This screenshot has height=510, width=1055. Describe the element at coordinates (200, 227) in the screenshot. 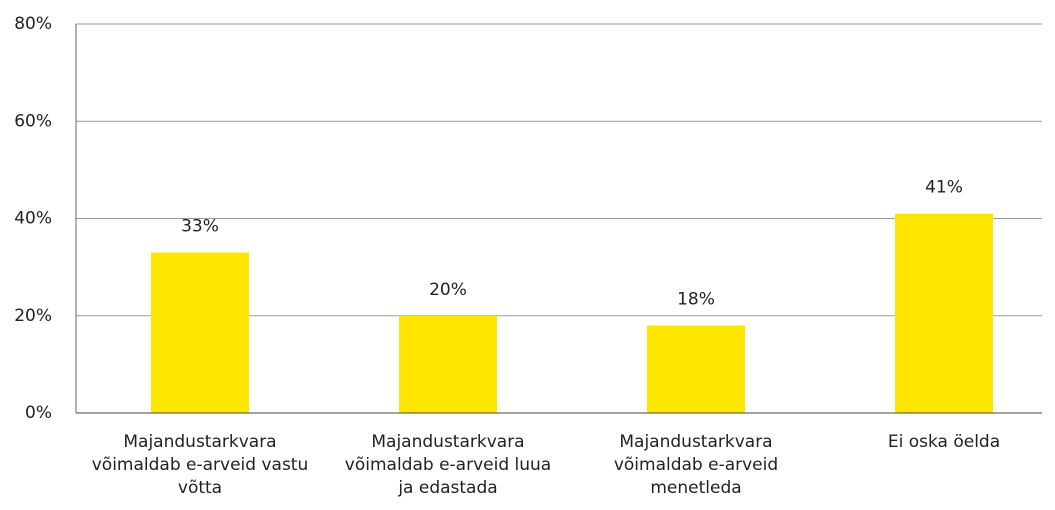

I see `value-label: 33%` at that location.